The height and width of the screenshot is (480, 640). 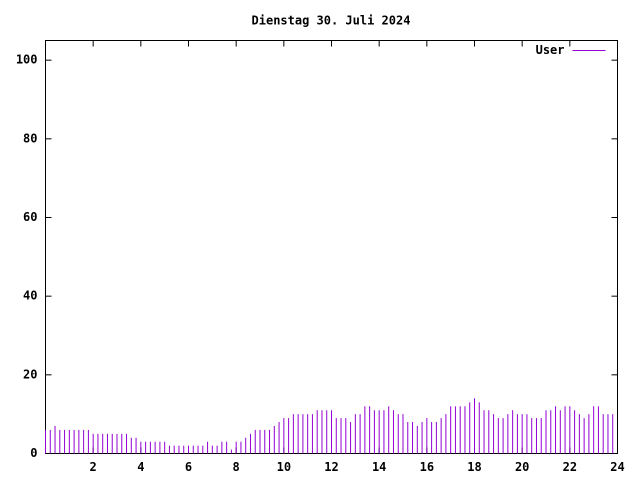 What do you see at coordinates (140, 467) in the screenshot?
I see `x-tick-label: 4` at bounding box center [140, 467].